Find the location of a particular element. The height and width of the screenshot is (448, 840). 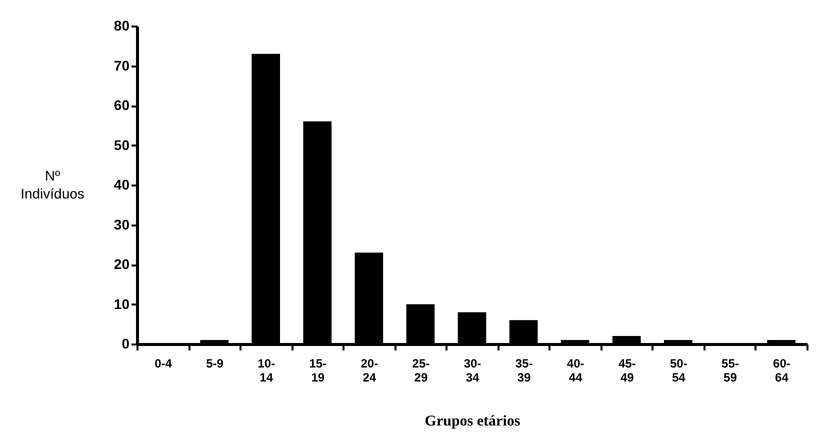

y-tick-label: 80 is located at coordinates (122, 26).